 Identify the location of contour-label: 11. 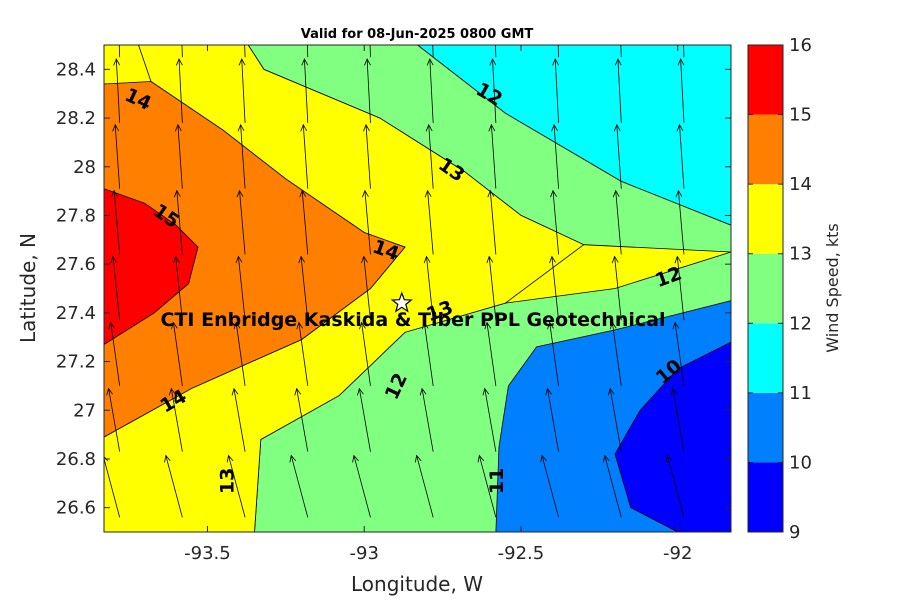
(497, 481).